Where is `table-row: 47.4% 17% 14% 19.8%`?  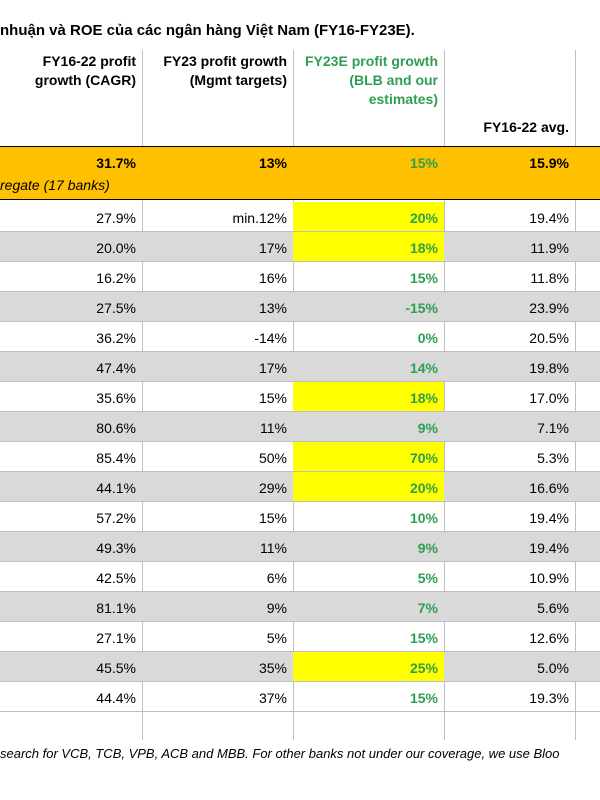 table-row: 47.4% 17% 14% 19.8% is located at coordinates (300, 367).